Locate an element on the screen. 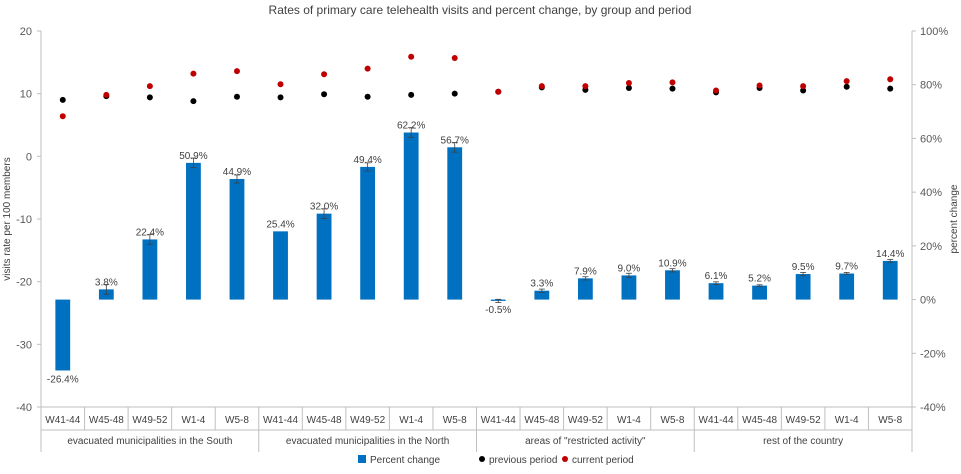 Image resolution: width=961 pixels, height=474 pixels. data-label: -0.5% is located at coordinates (498, 310).